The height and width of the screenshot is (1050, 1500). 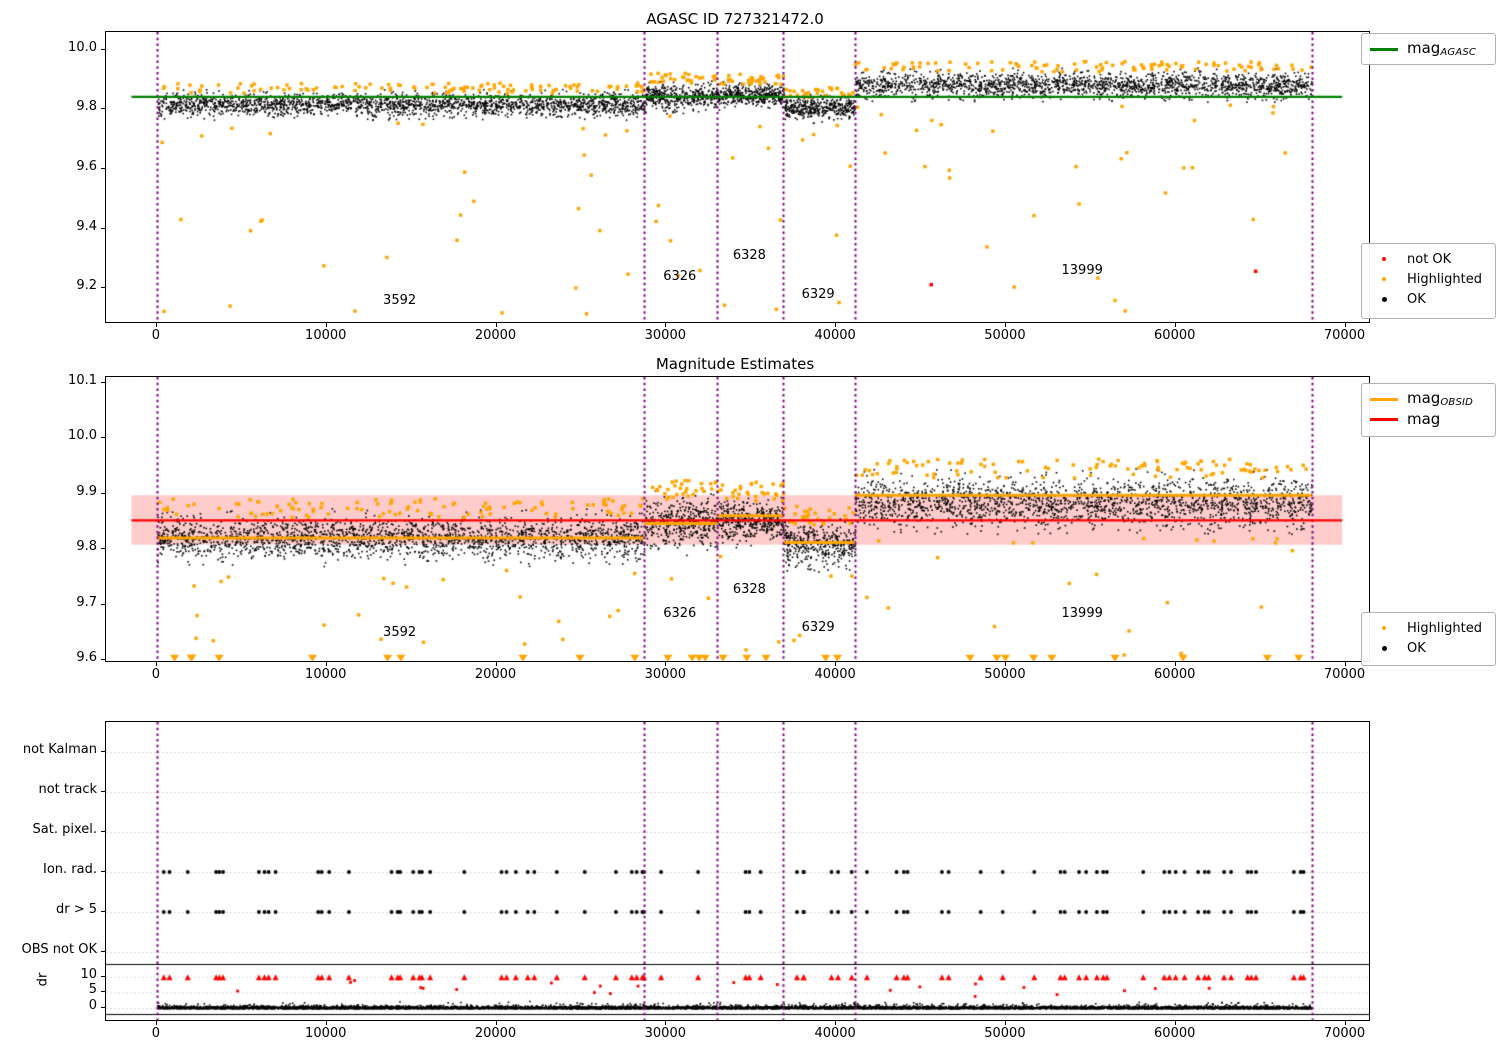 What do you see at coordinates (665, 674) in the screenshot?
I see `panel2-xtick-label: 30000` at bounding box center [665, 674].